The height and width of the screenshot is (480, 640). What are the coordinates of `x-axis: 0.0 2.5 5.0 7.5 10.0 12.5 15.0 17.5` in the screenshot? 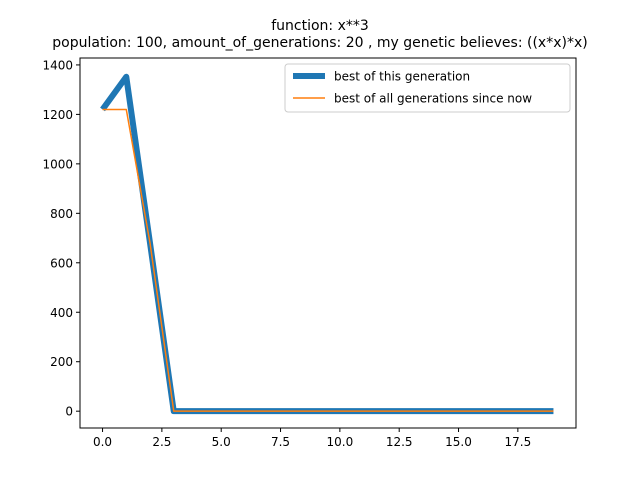 It's located at (312, 438).